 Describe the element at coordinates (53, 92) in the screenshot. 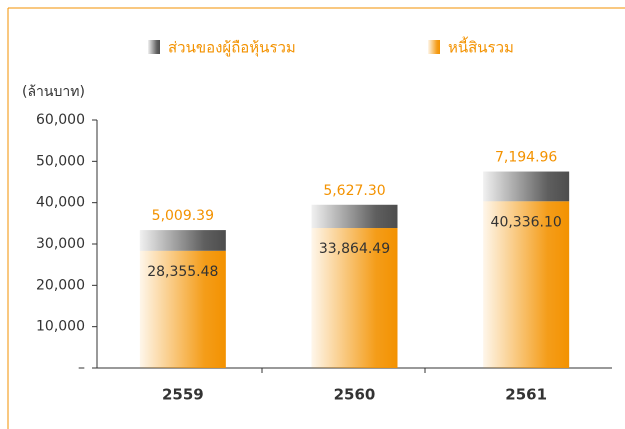

I see `y-axis-label: (ล้านบาท)` at that location.